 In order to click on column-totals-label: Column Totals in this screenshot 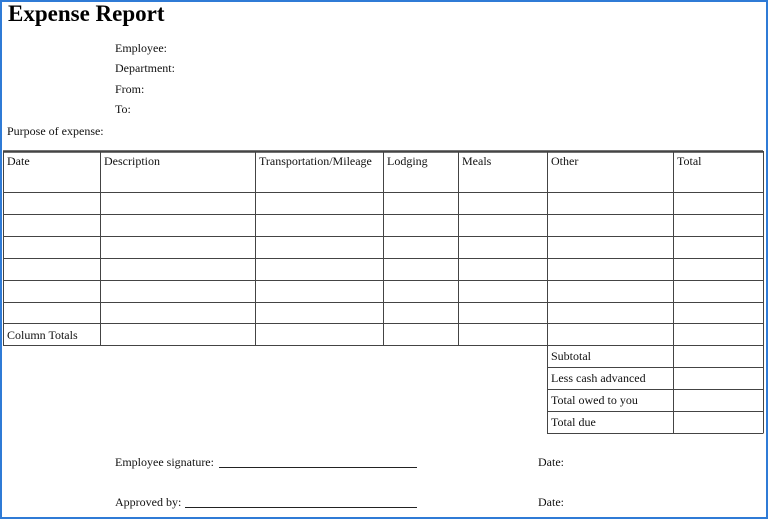, I will do `click(42, 335)`.